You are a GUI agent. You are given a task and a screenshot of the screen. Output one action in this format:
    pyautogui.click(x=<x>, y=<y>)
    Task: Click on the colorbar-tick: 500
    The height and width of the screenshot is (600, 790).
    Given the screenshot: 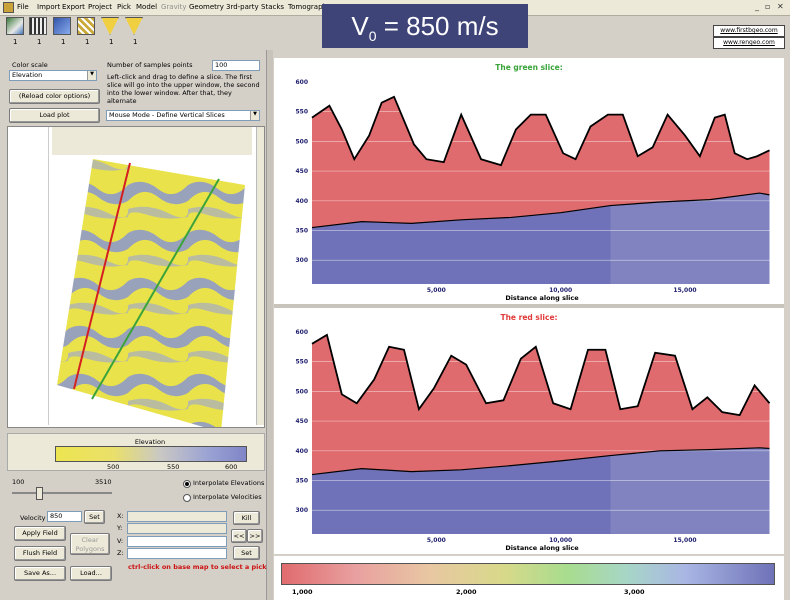 What is the action you would take?
    pyautogui.click(x=113, y=467)
    